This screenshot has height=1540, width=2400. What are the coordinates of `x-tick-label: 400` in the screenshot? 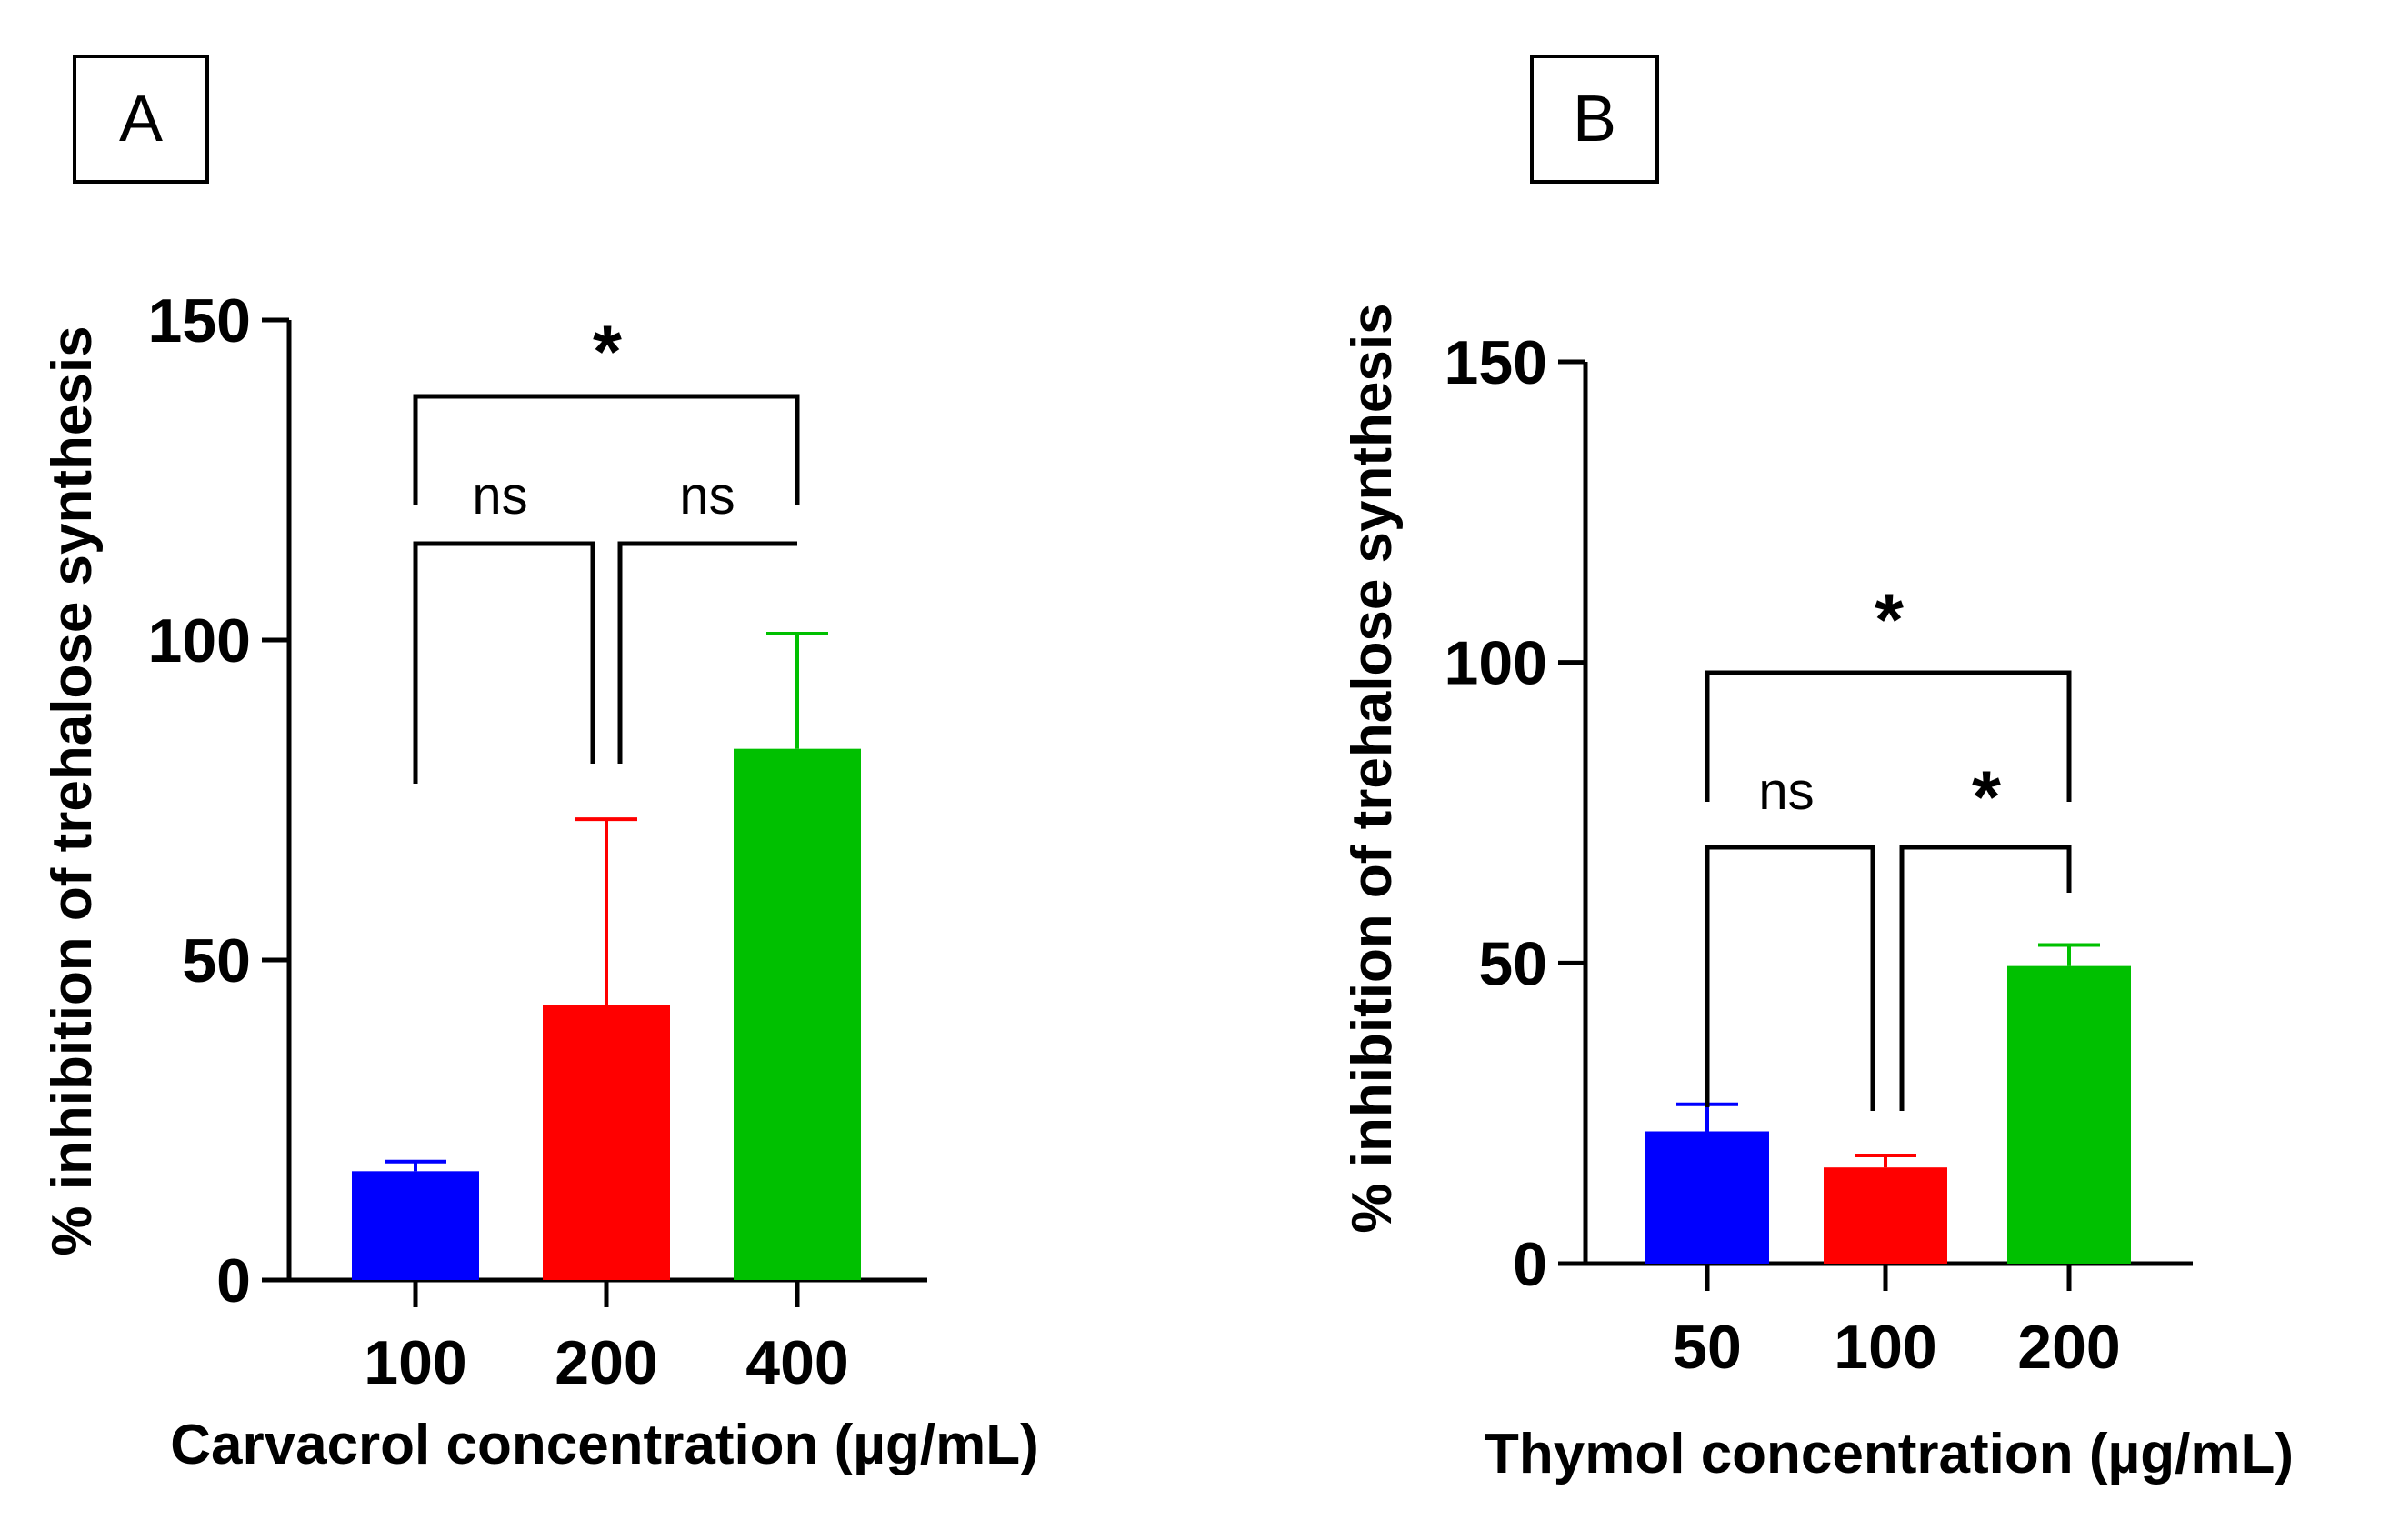 It's located at (796, 1363).